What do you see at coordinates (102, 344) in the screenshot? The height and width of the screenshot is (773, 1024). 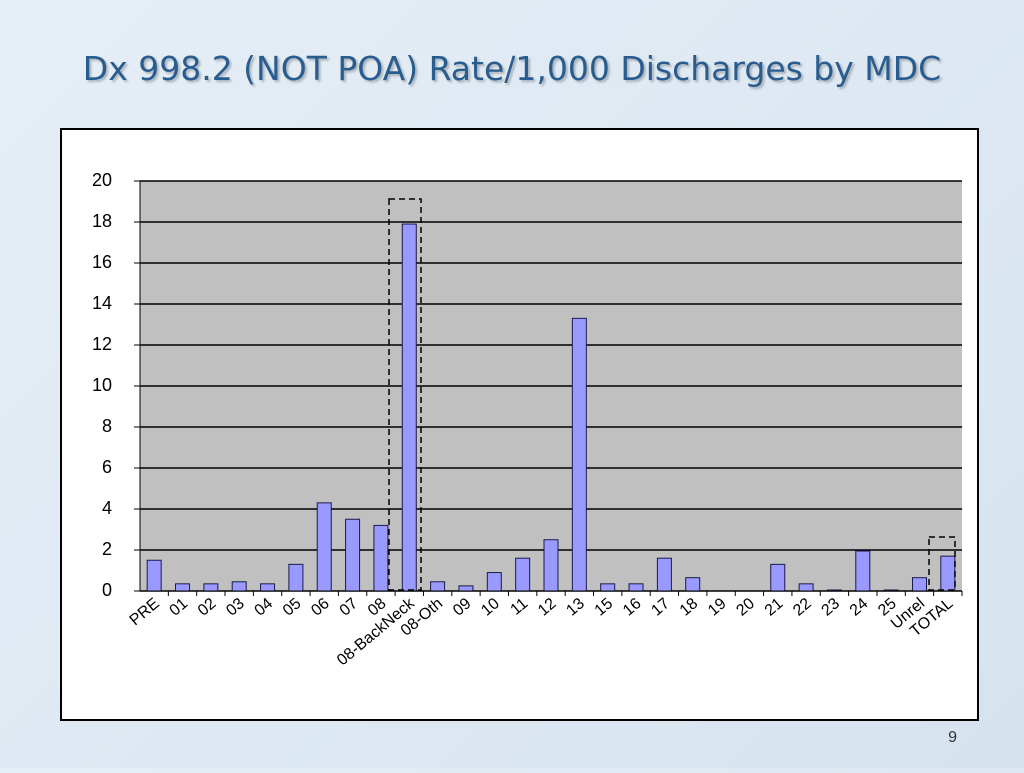 I see `y-tick-label: 12` at bounding box center [102, 344].